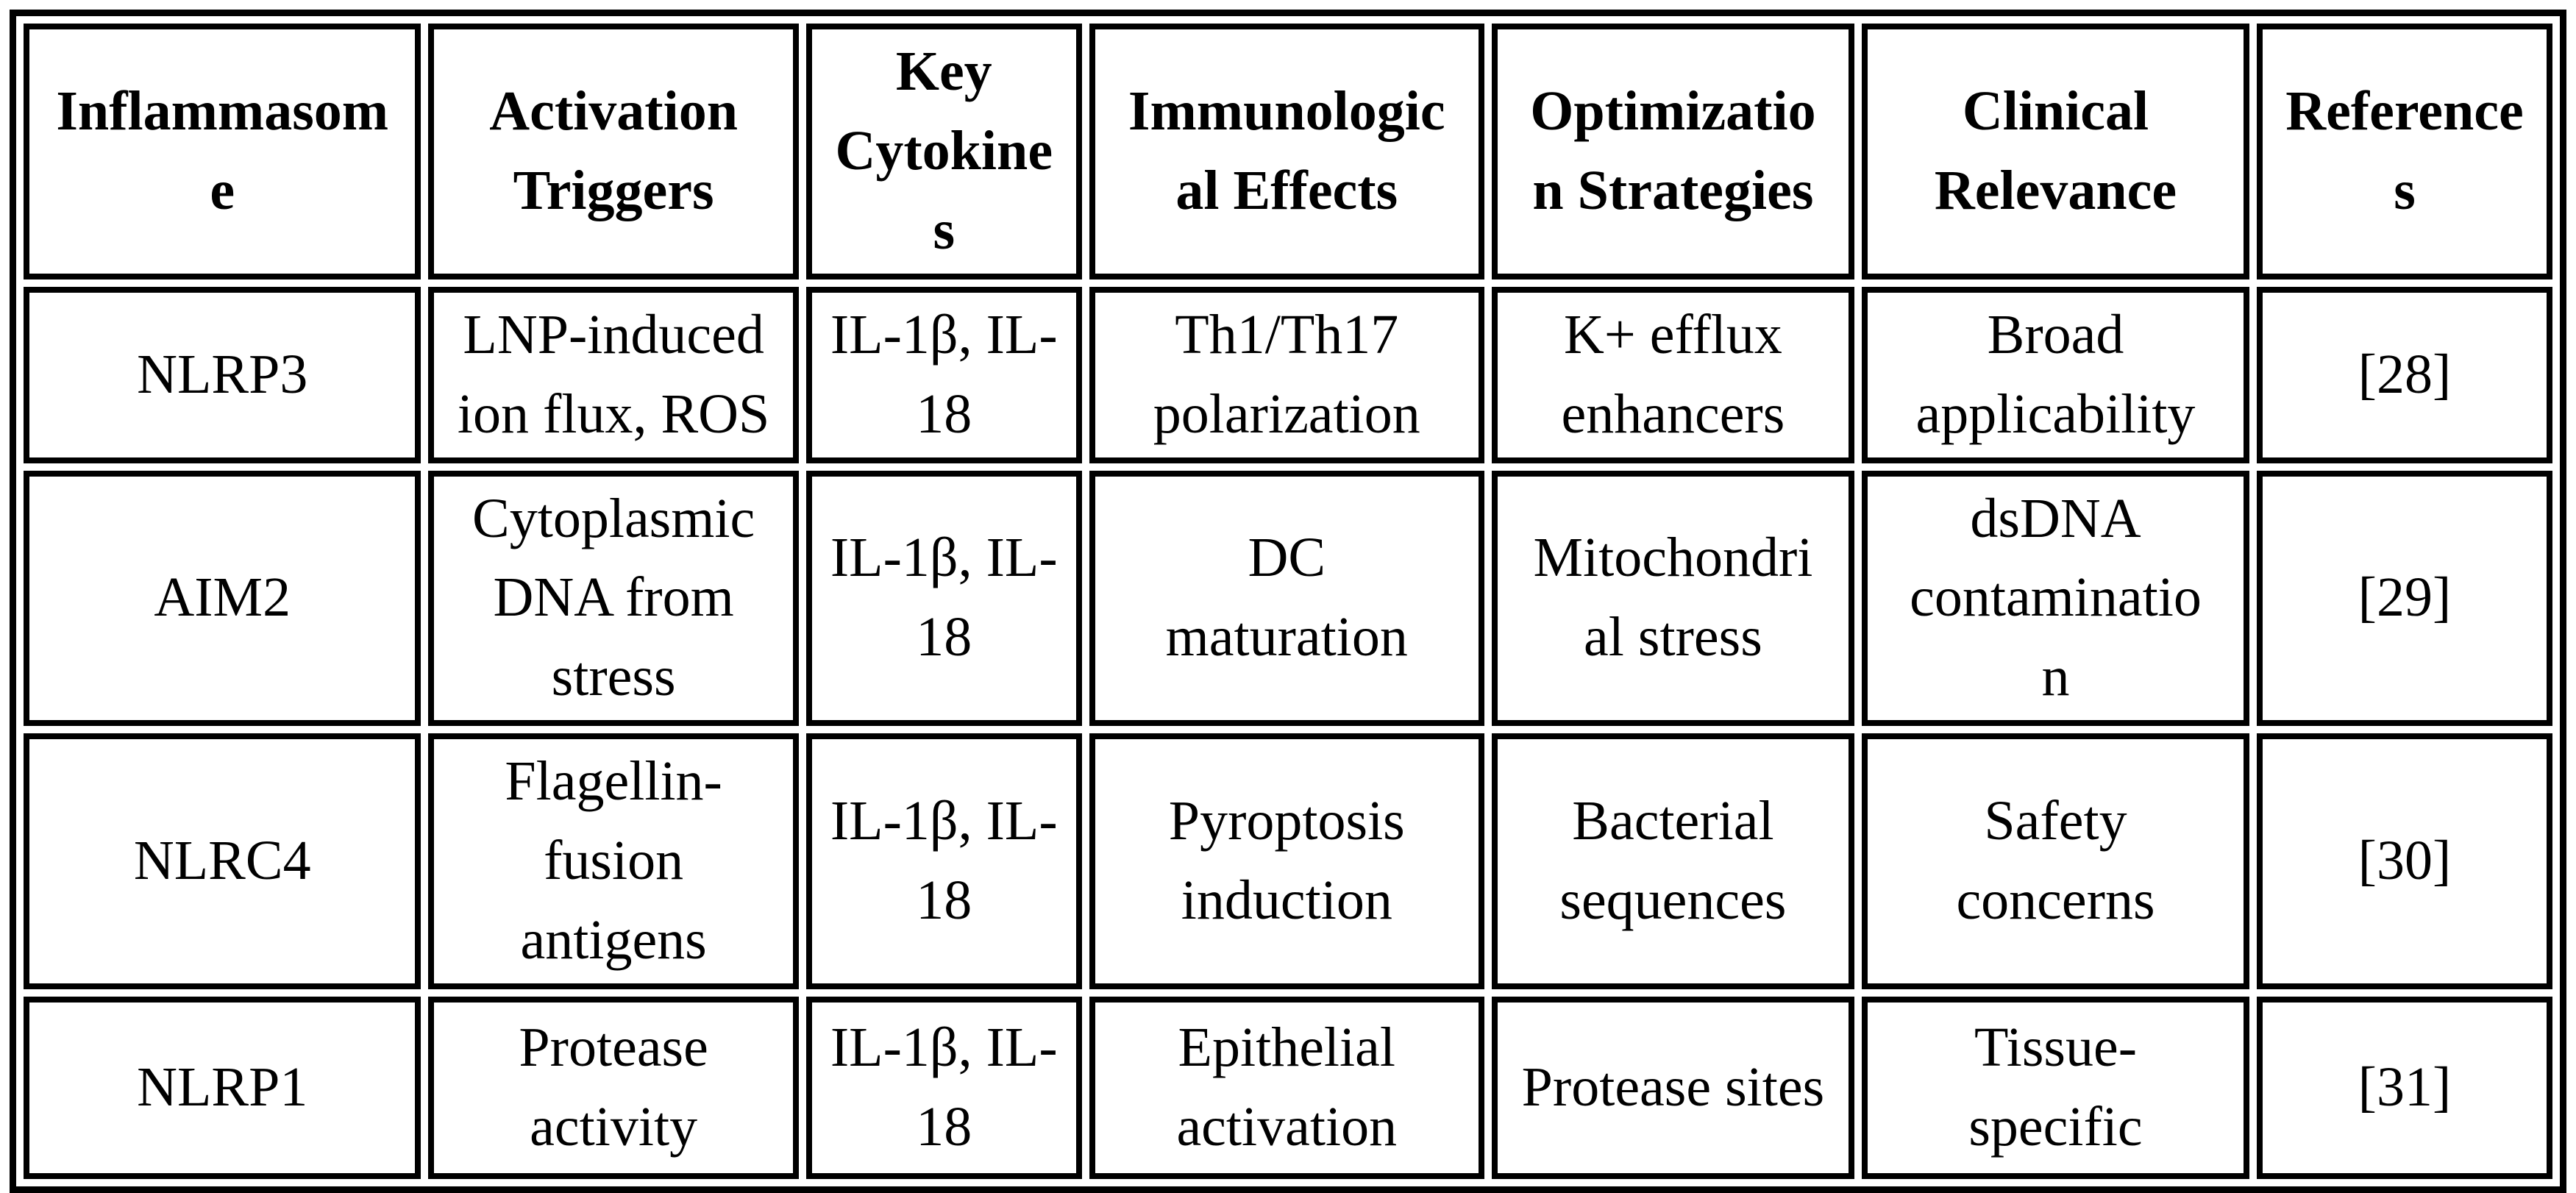  What do you see at coordinates (2055, 598) in the screenshot?
I see `cell-clinical-relevance: dsDNA contaminatio n` at bounding box center [2055, 598].